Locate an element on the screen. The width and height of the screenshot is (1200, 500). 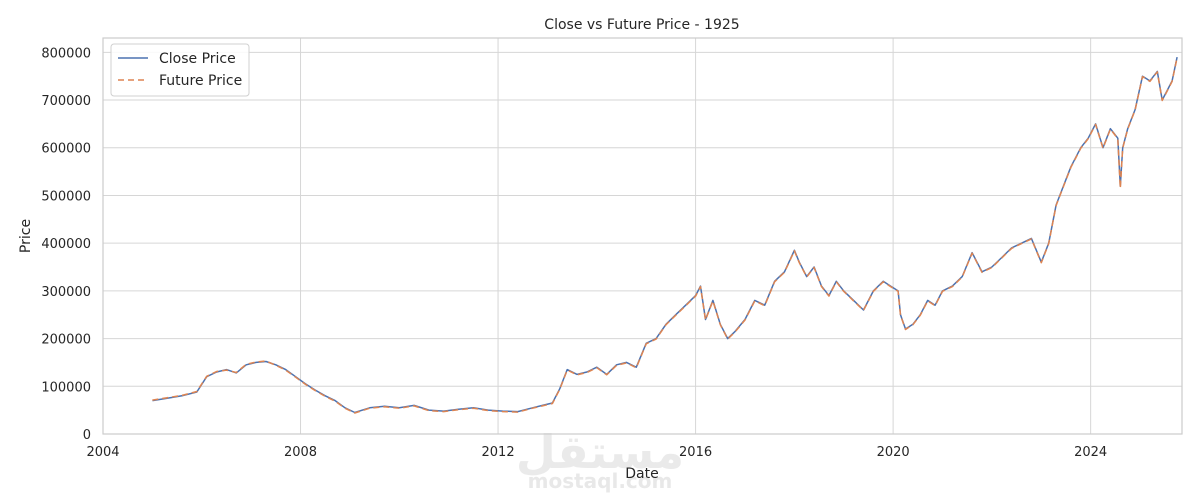
legend-close-label: Close Price is located at coordinates (197, 59).